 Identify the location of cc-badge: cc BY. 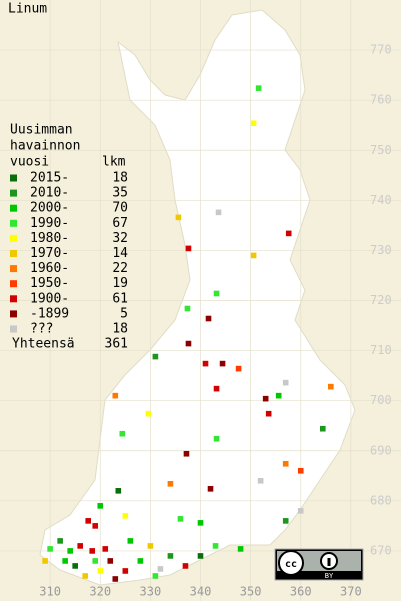
(319, 564).